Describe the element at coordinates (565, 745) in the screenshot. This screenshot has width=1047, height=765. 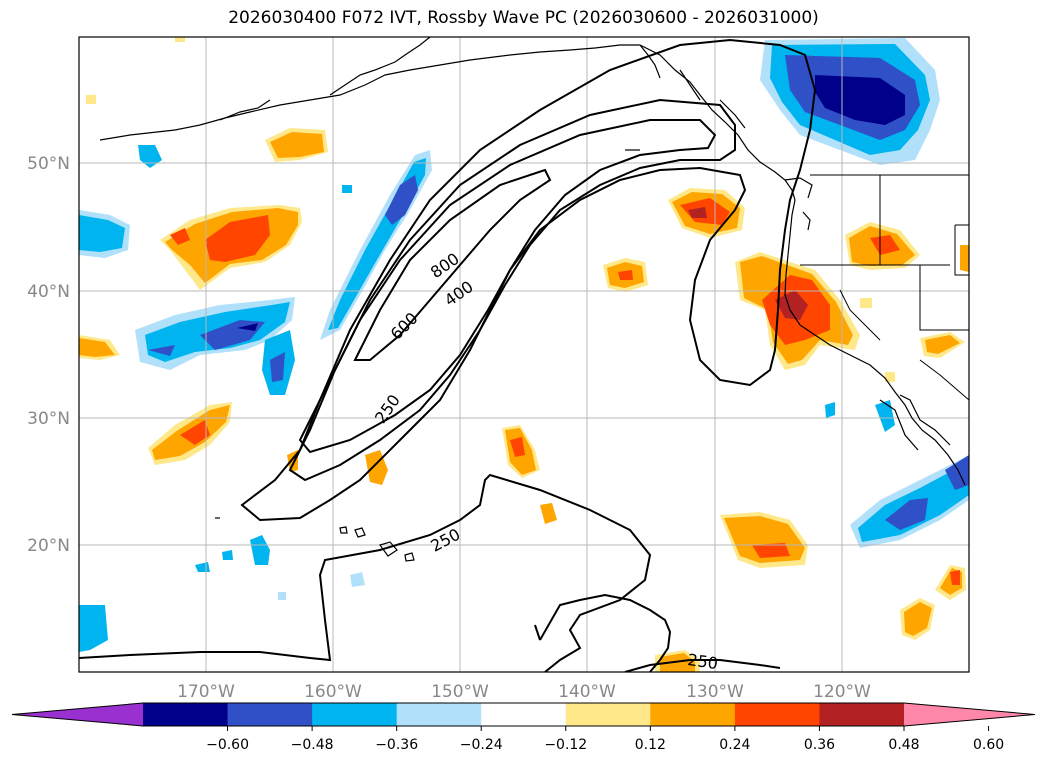
I see `colorbar-tick-label: −0.12` at that location.